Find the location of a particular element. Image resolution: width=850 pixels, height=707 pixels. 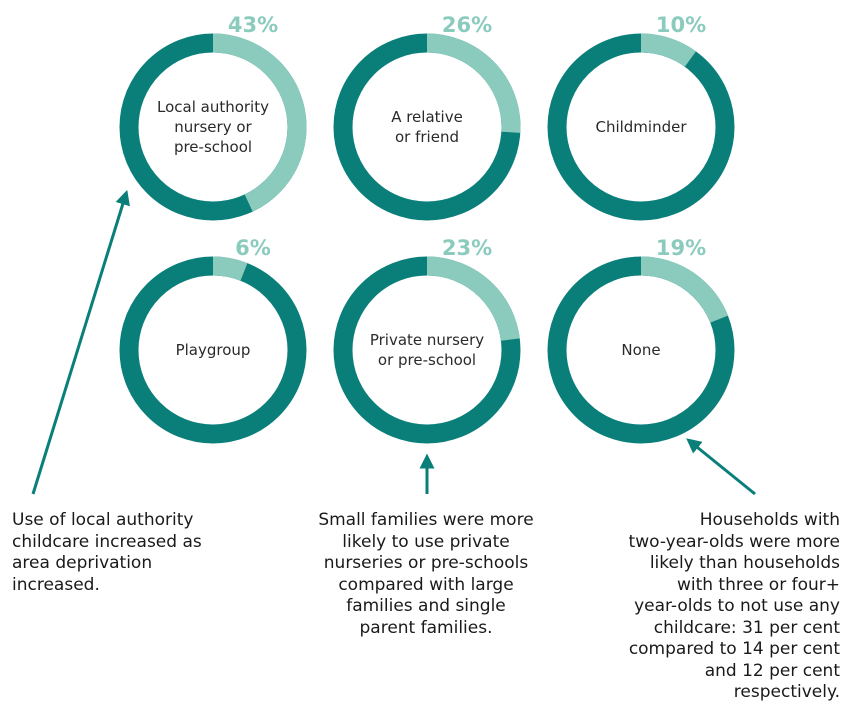

value-label-local-authority-nursery-or-pre-school: 43% is located at coordinates (253, 25).